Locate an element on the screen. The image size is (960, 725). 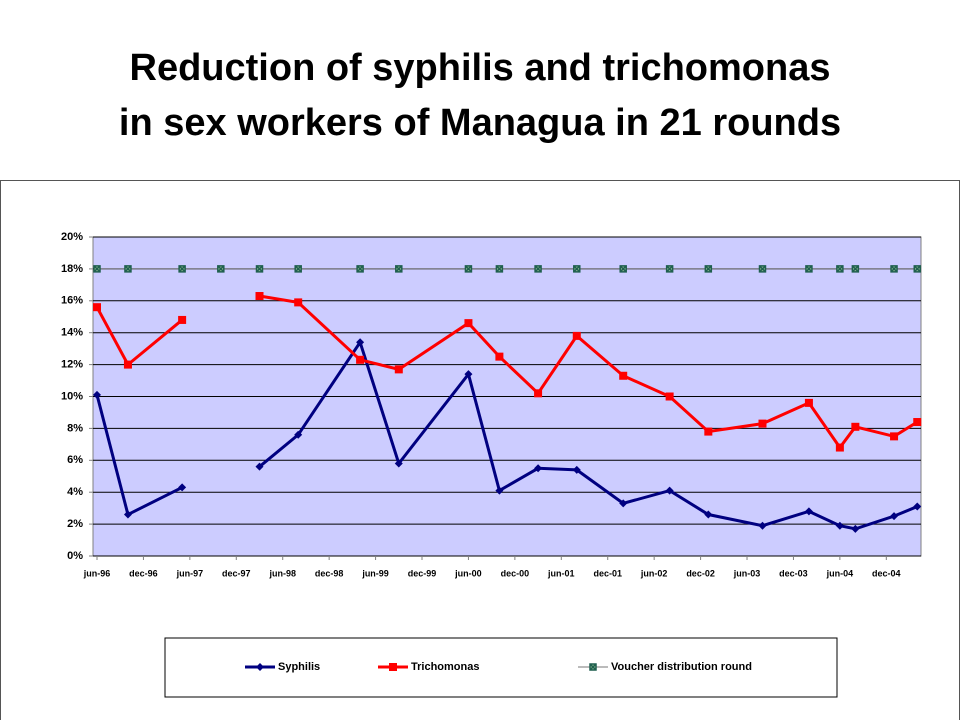
x-tick-label: dec-98 is located at coordinates (329, 573).